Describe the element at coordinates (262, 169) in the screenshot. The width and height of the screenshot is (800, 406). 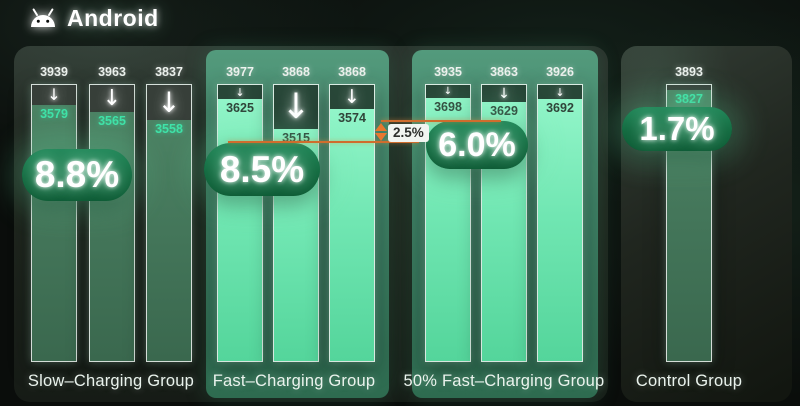
I see `drop-percentage-badge: 8.5%` at that location.